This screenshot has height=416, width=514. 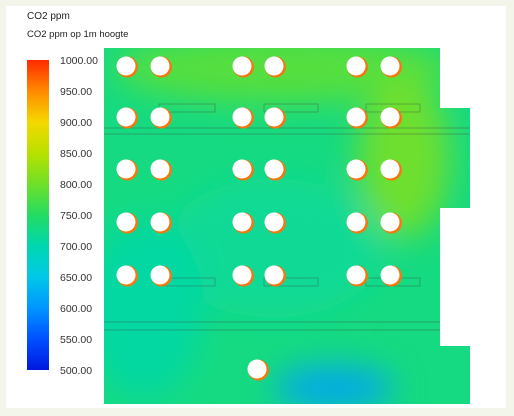 What do you see at coordinates (79, 61) in the screenshot?
I see `colorbar-tick-label: 1000.00` at bounding box center [79, 61].